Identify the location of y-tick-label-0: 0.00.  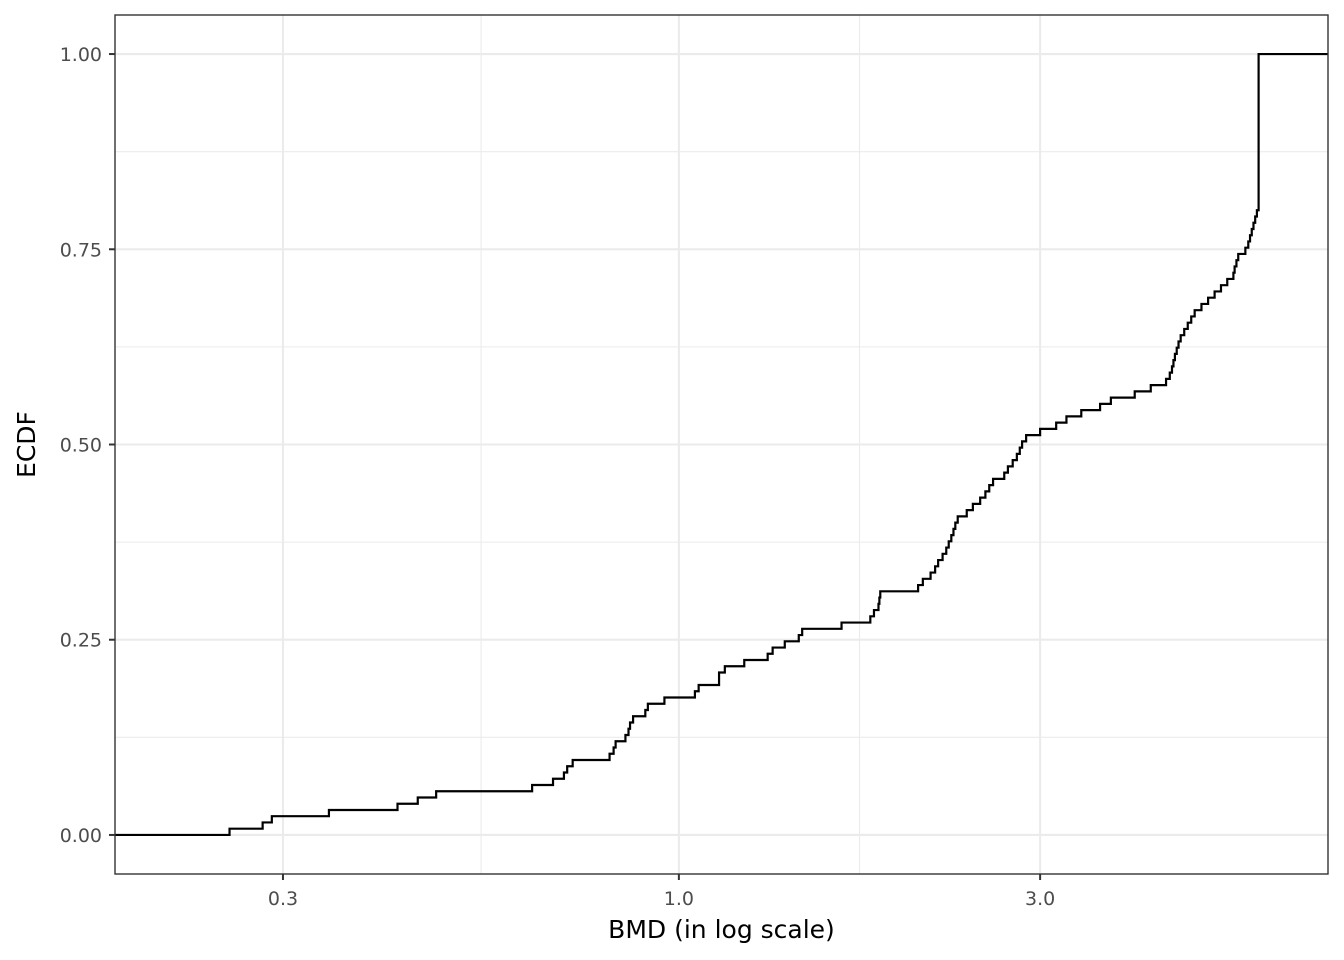
(81, 836).